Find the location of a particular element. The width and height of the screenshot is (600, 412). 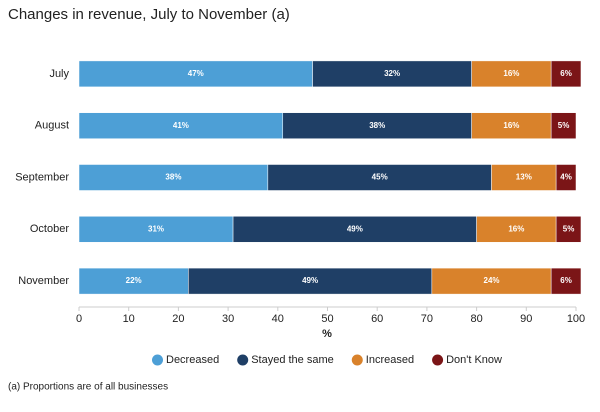

value-label: 31% is located at coordinates (156, 228).